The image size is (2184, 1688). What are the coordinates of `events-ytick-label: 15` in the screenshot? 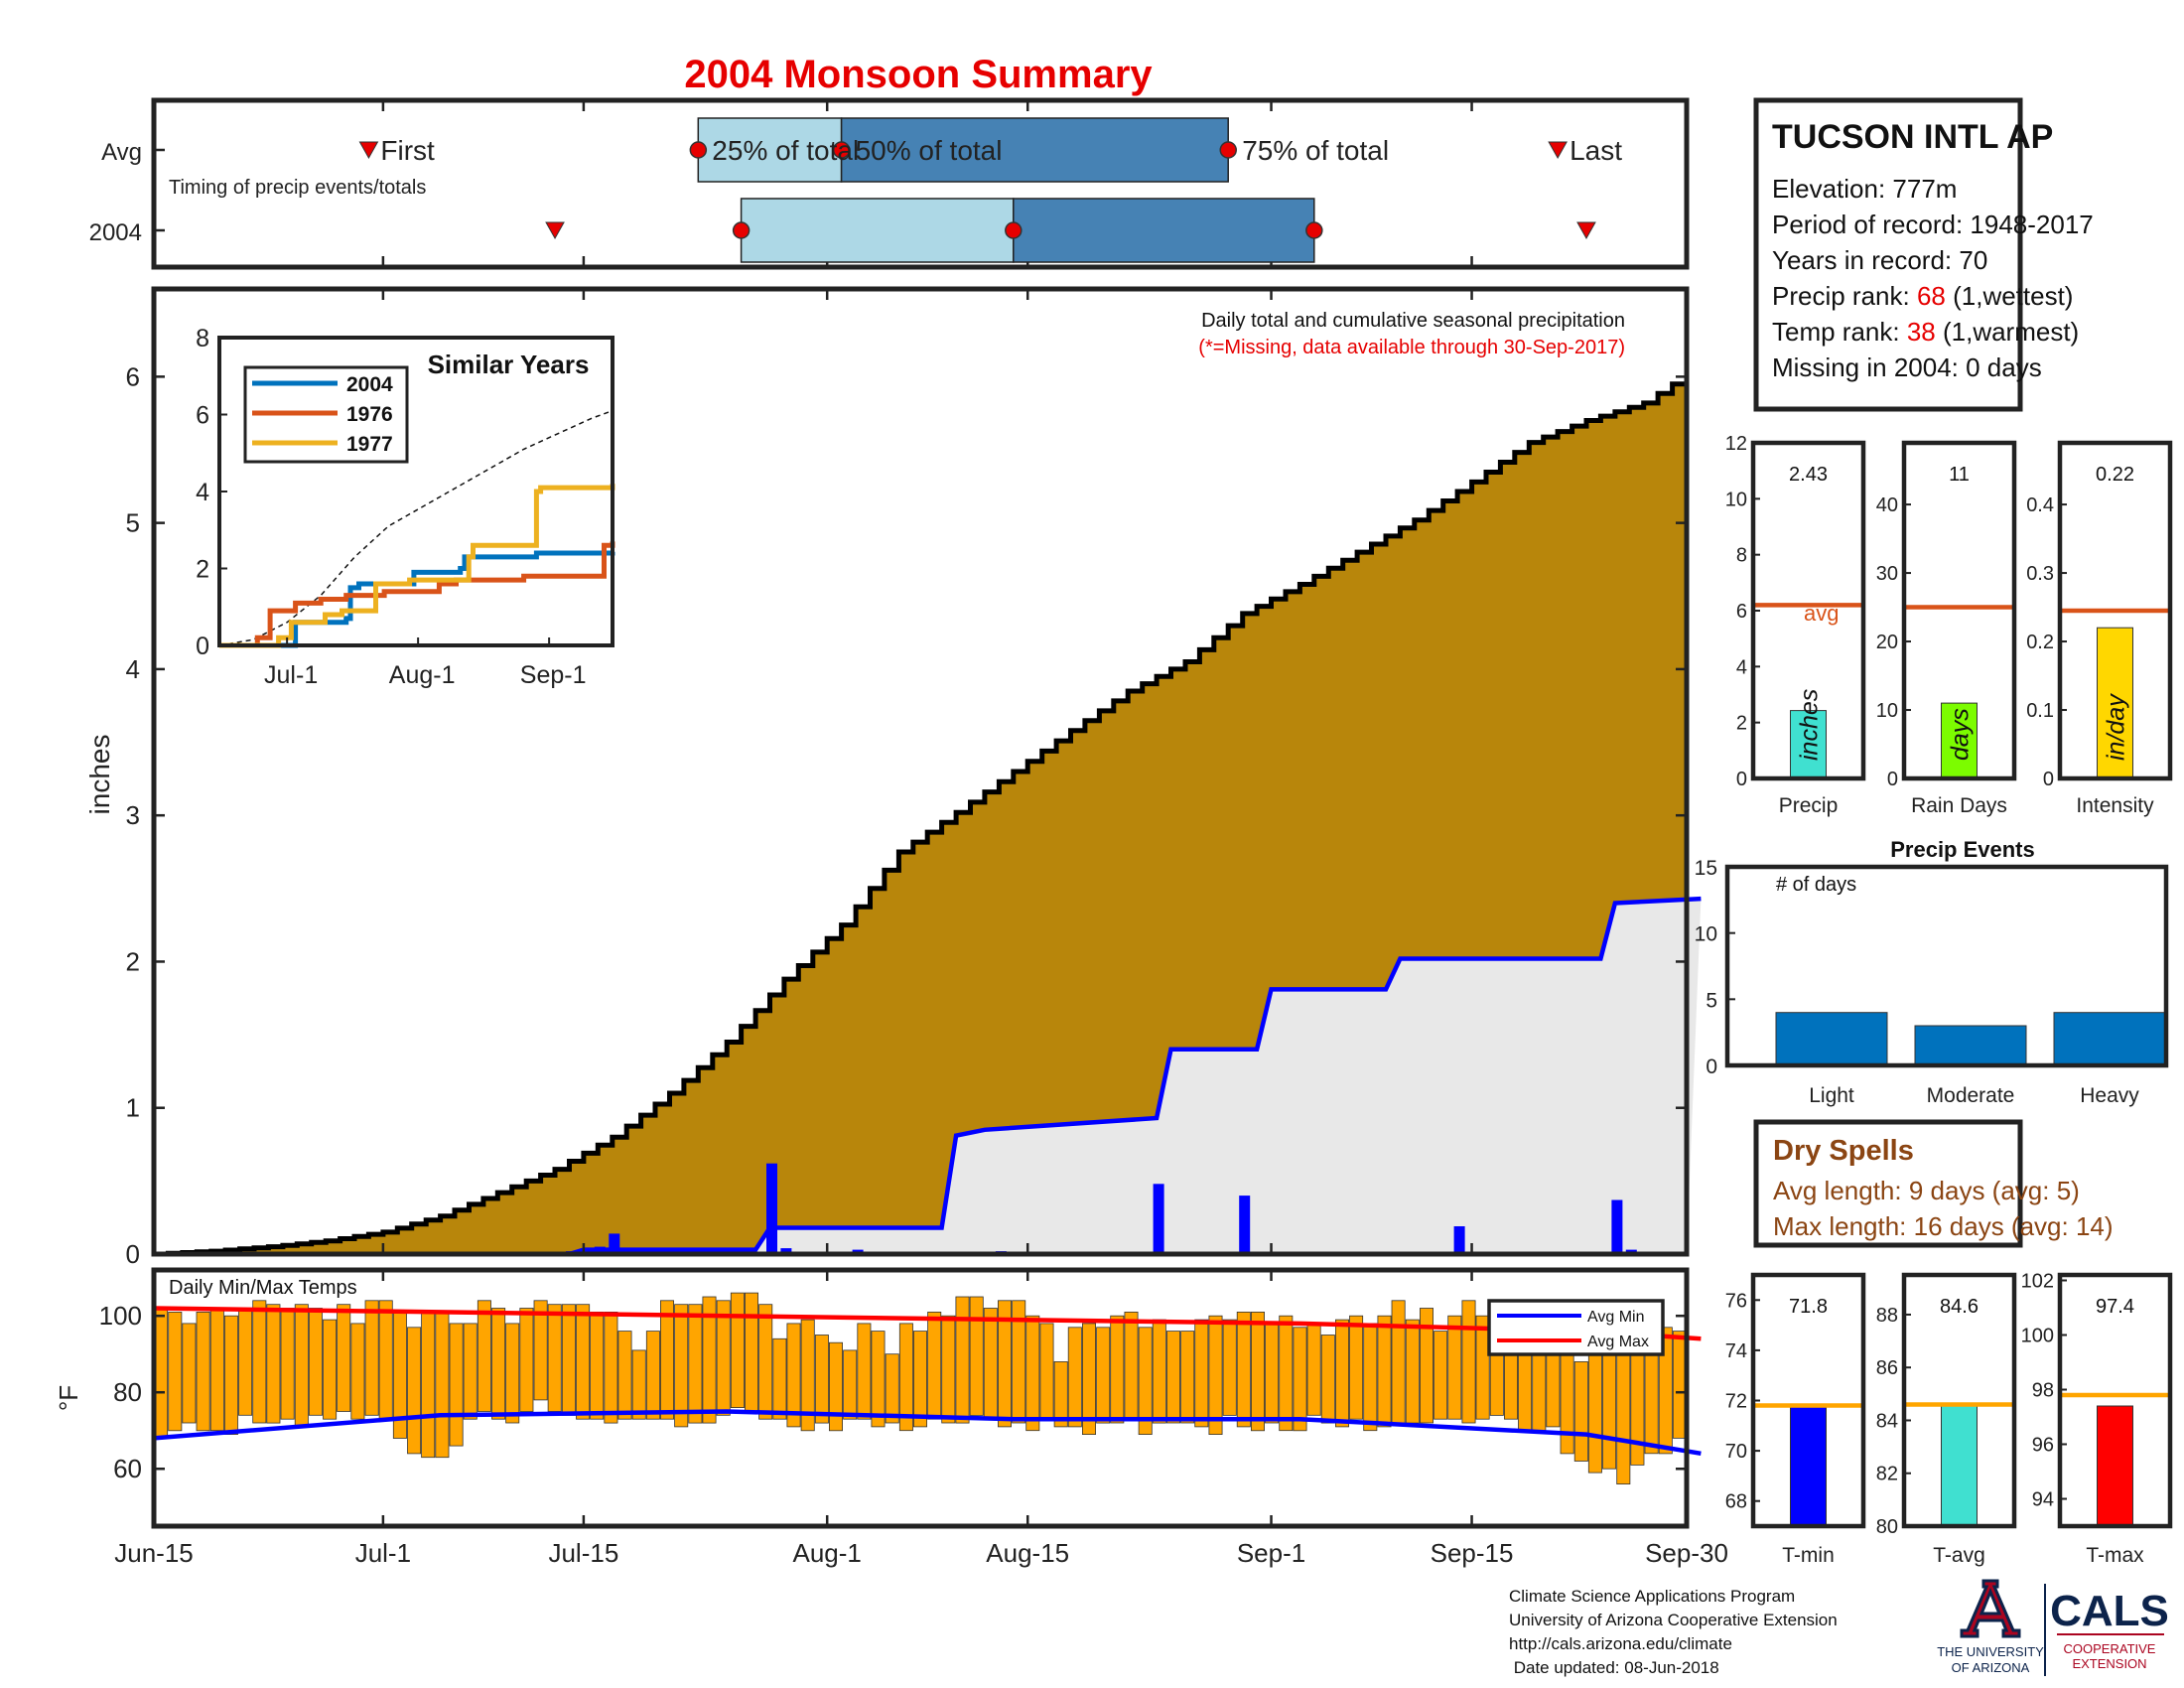 It's located at (1706, 868).